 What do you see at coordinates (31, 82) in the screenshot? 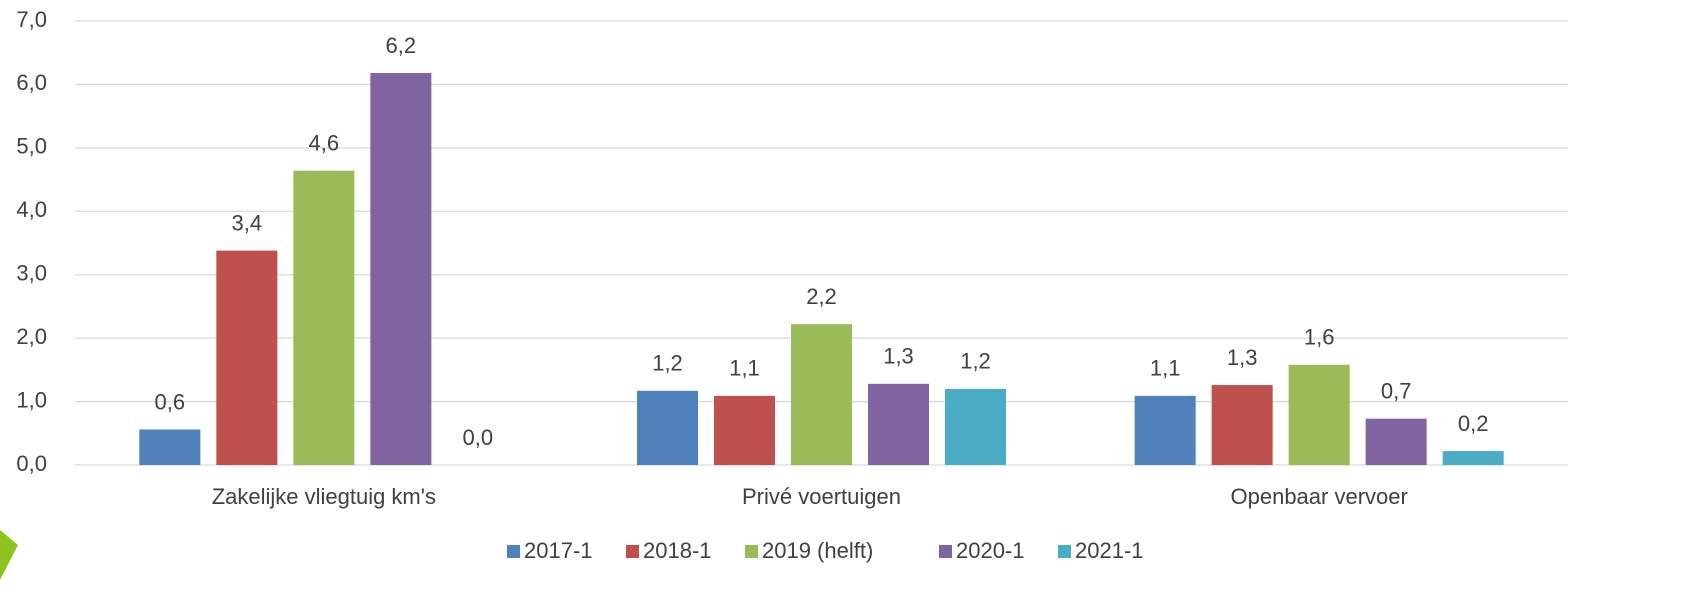
I see `y-tick-label: 6,0` at bounding box center [31, 82].